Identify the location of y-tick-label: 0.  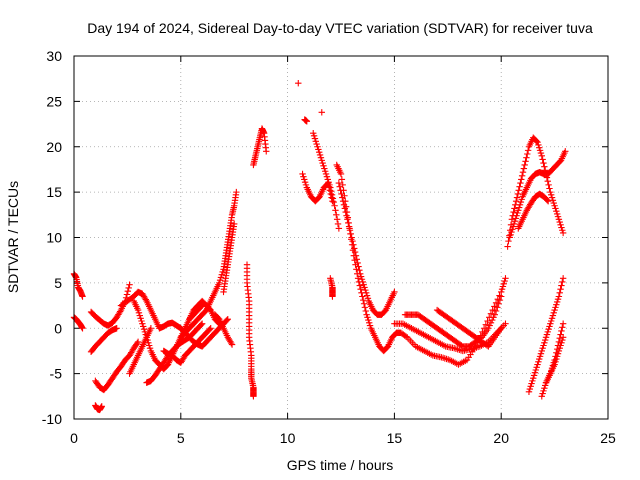
(58, 328).